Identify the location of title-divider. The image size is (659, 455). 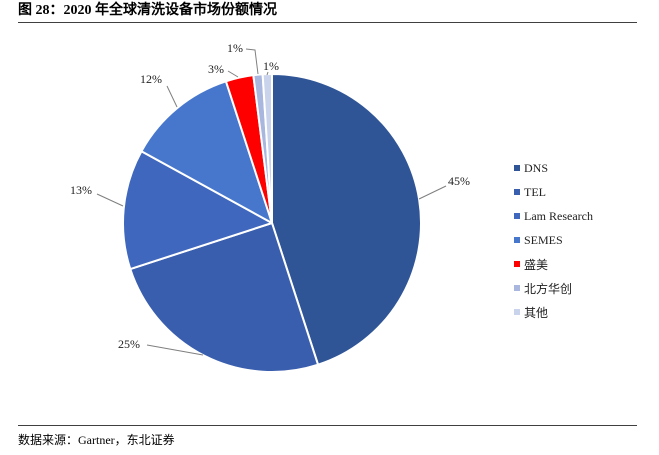
(327, 22).